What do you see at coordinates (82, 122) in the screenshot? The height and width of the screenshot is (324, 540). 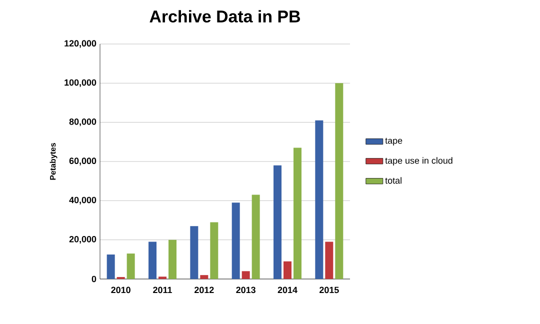 I see `y-tick-label: 80,000` at bounding box center [82, 122].